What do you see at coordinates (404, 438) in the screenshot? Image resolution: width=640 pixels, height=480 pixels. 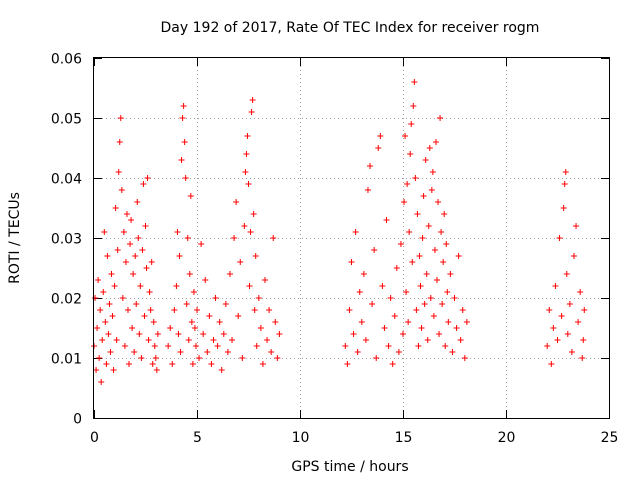 I see `x-tick-label: 15` at bounding box center [404, 438].